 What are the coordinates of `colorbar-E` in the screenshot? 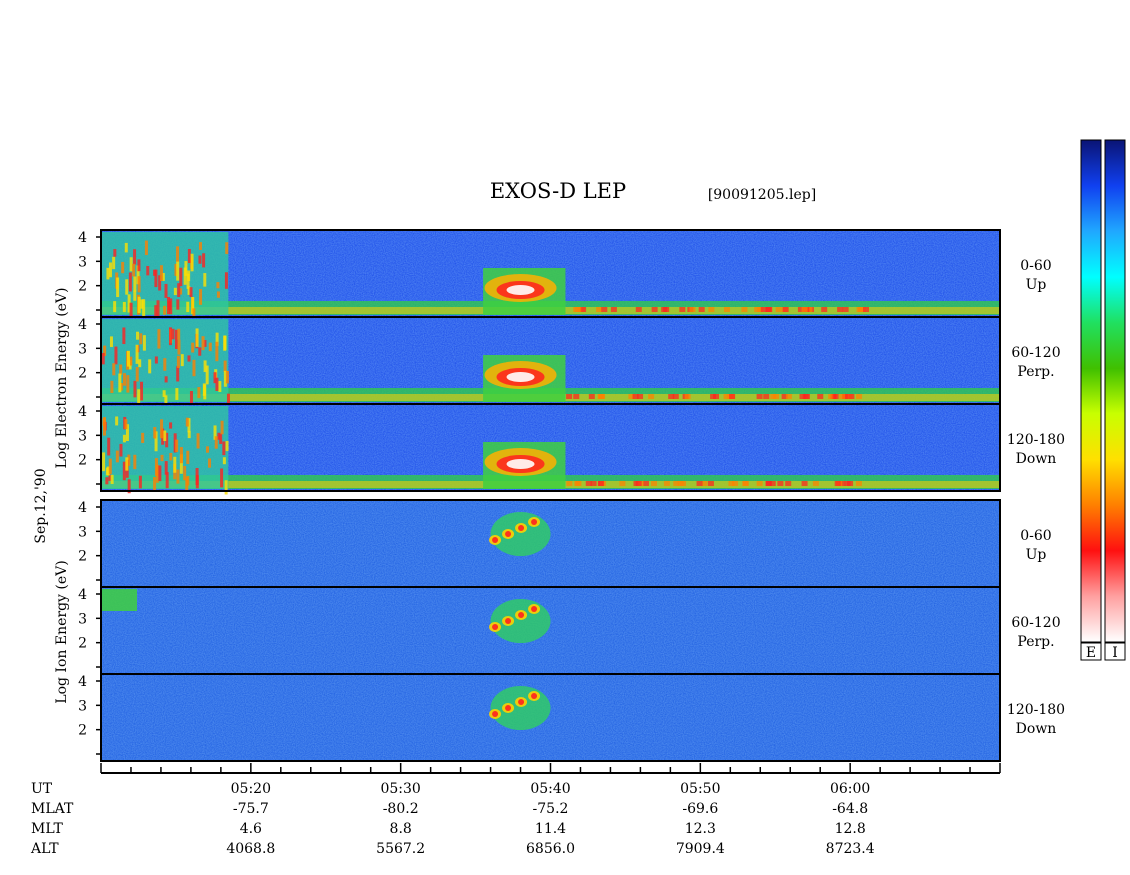 It's located at (1091, 391).